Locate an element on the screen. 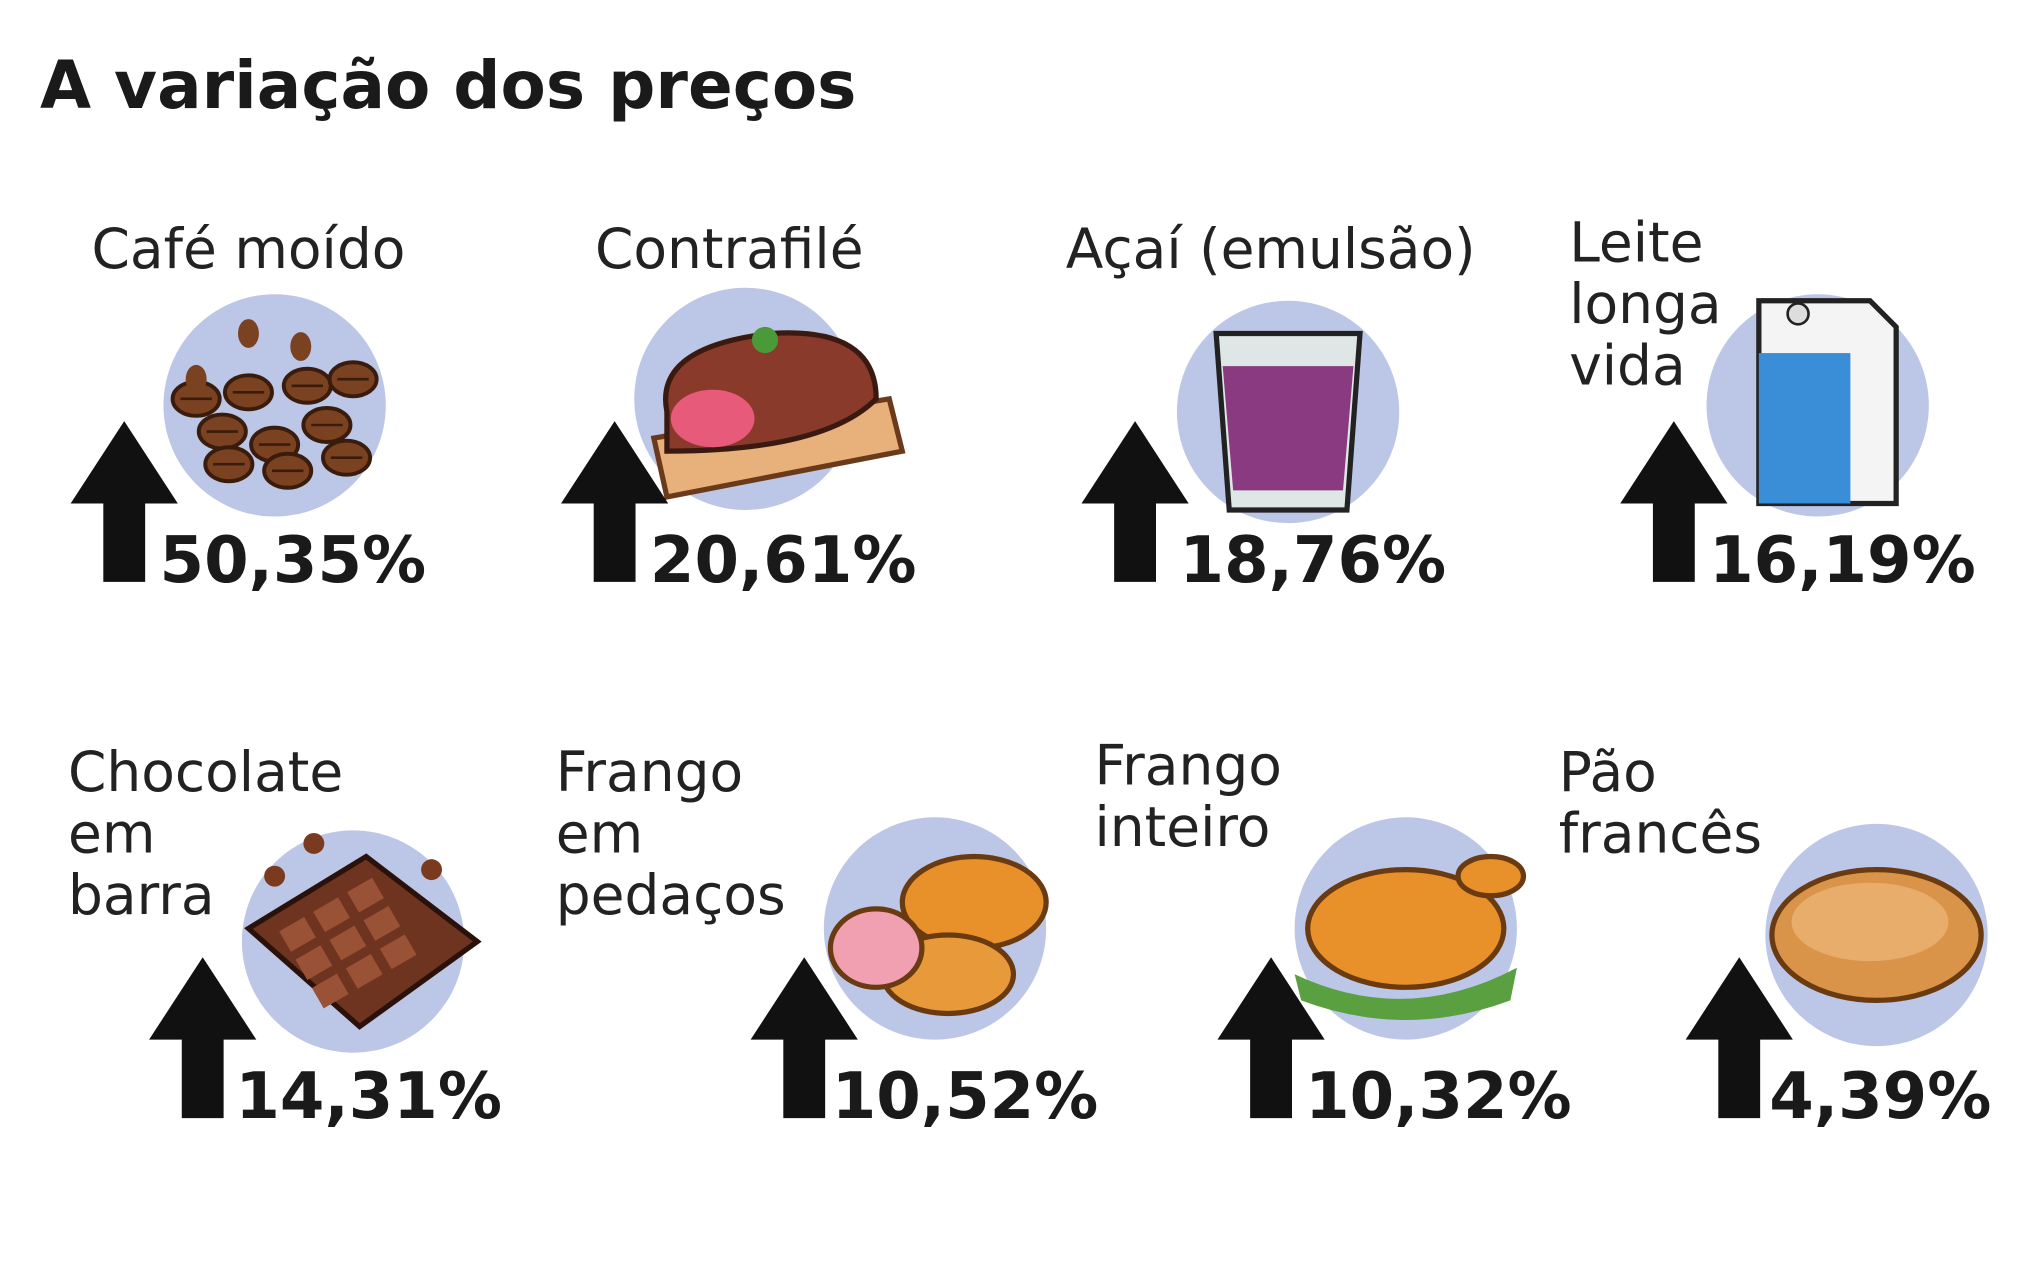  price-change: 18,76% is located at coordinates (1313, 561).